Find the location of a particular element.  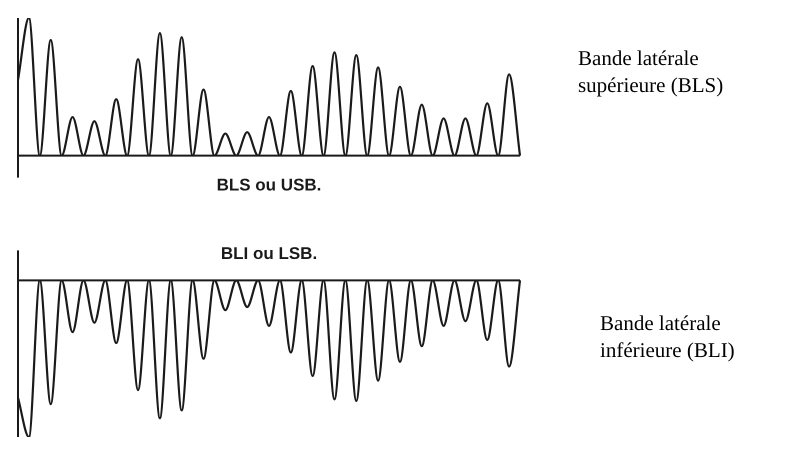

x-axis-title: BLS ou USB. is located at coordinates (269, 184).